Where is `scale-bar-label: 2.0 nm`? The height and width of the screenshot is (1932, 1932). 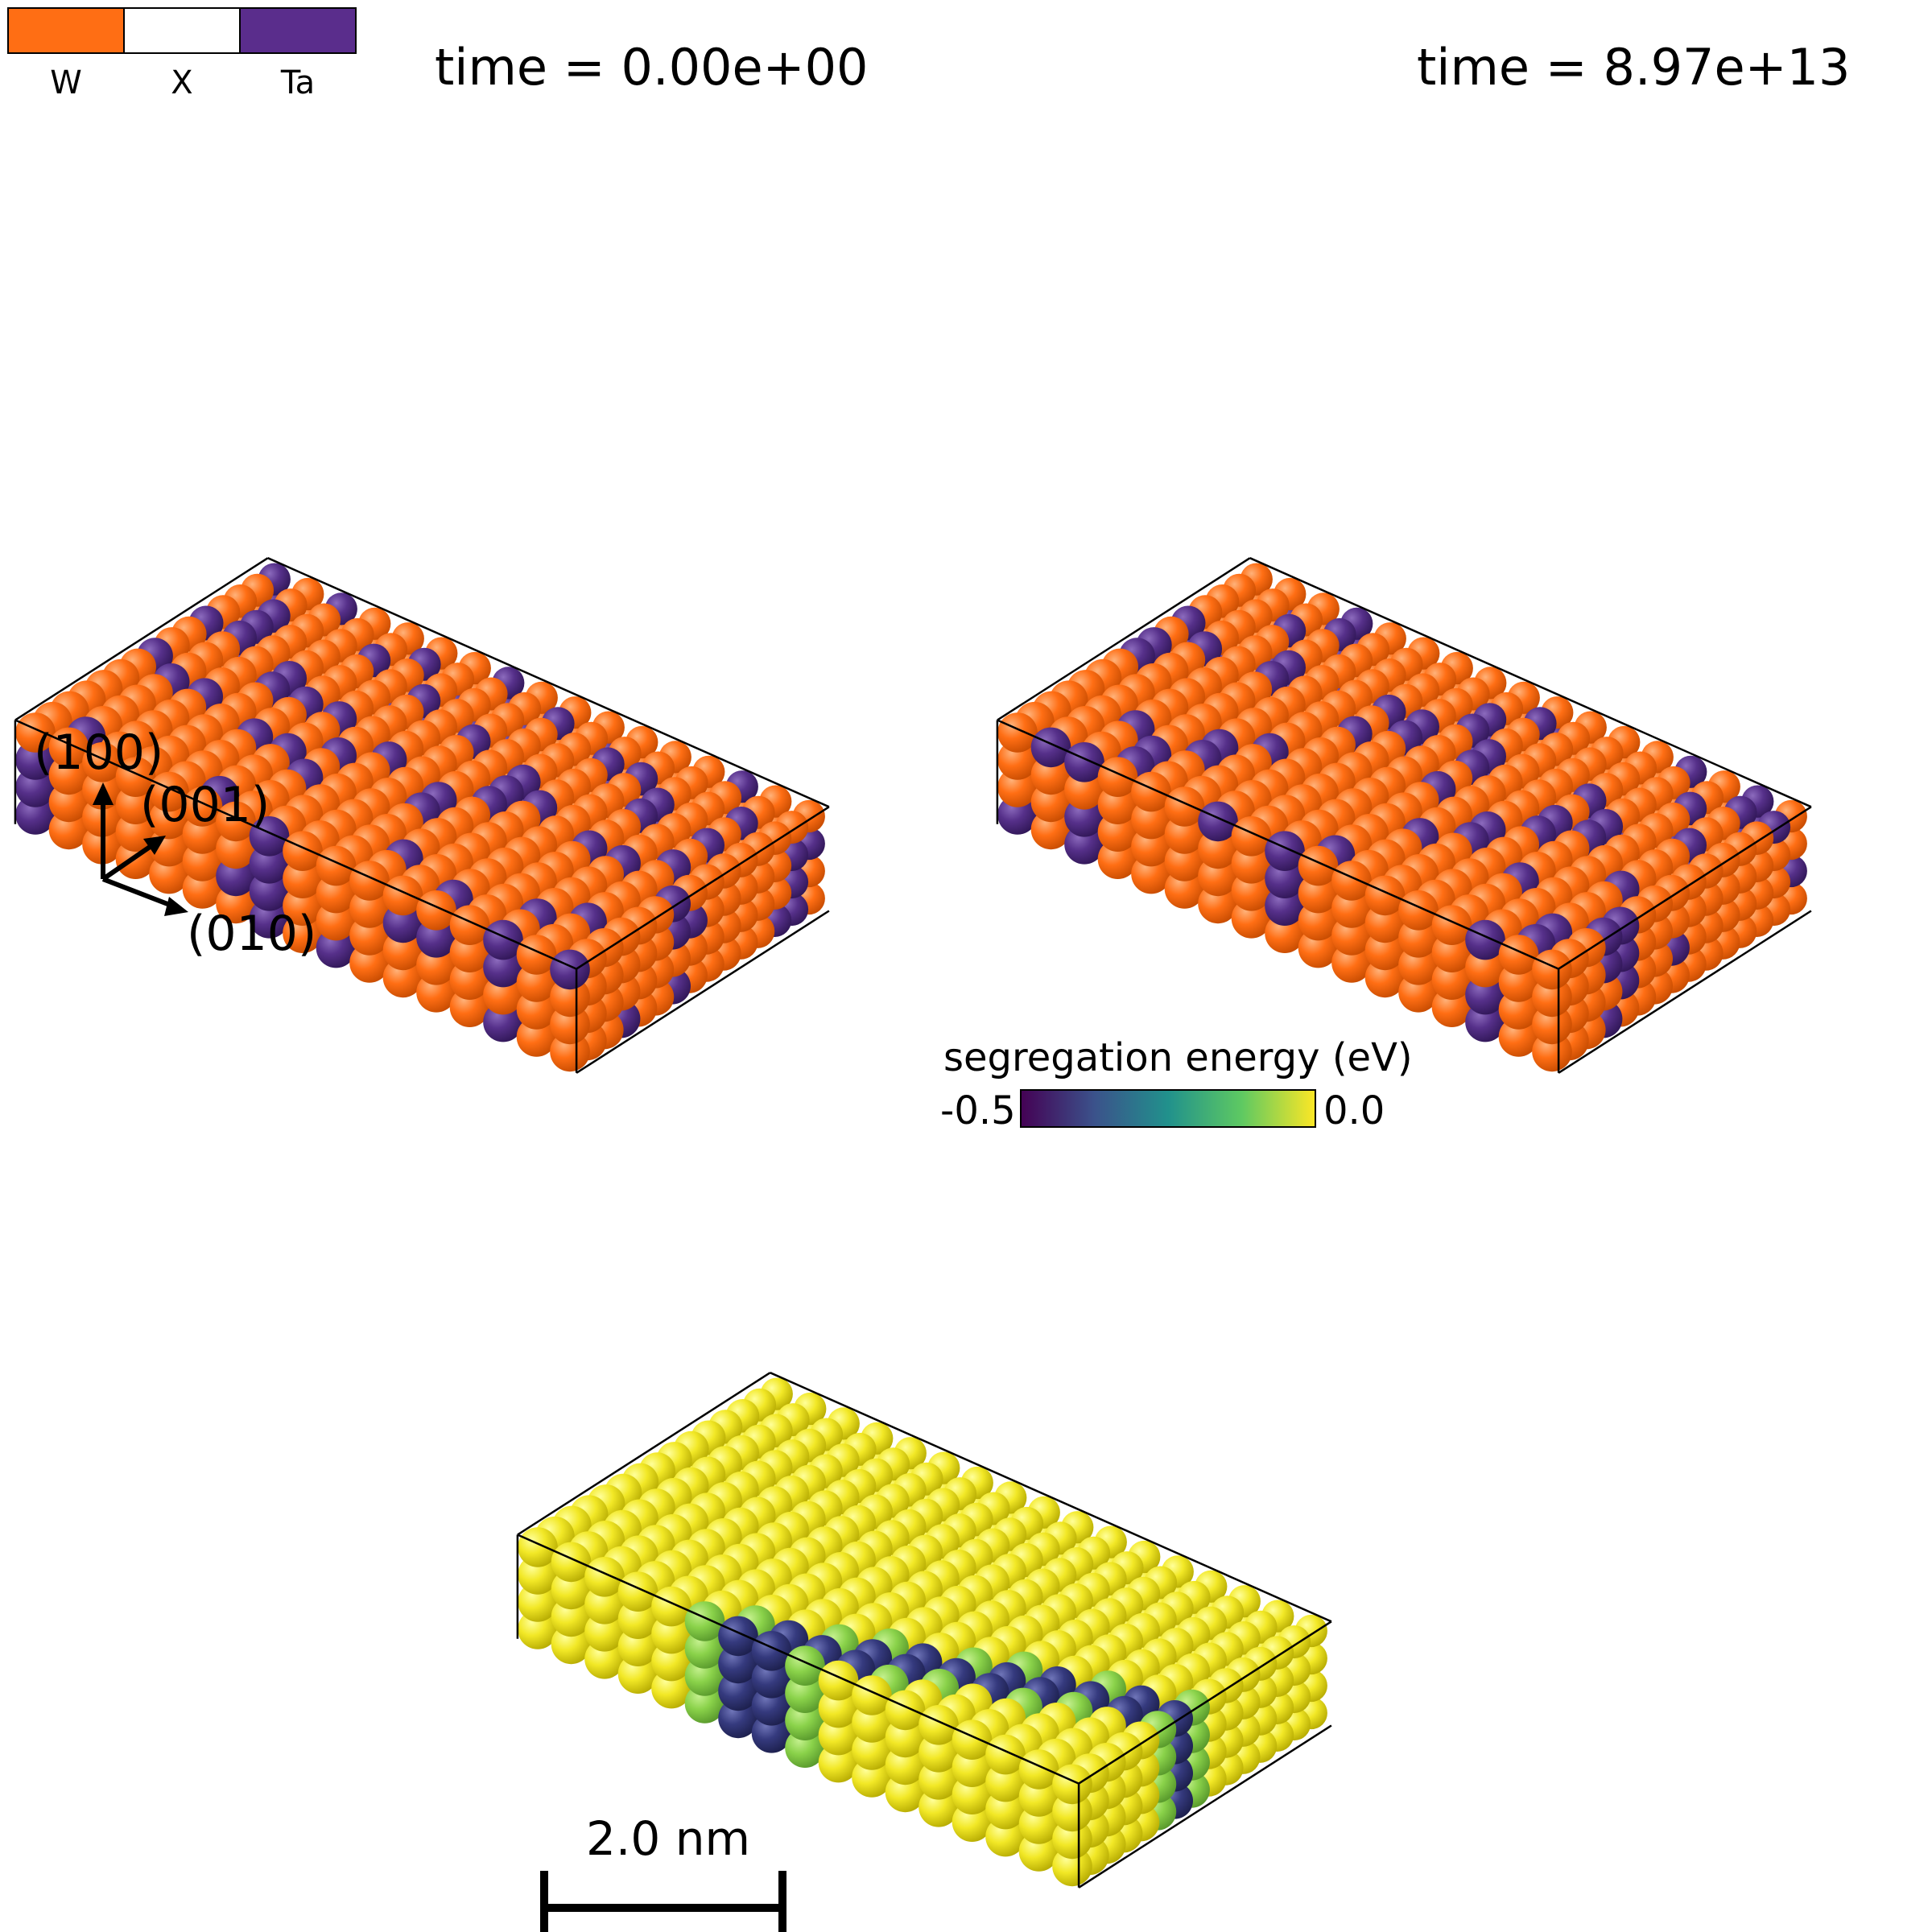 scale-bar-label: 2.0 nm is located at coordinates (668, 1838).